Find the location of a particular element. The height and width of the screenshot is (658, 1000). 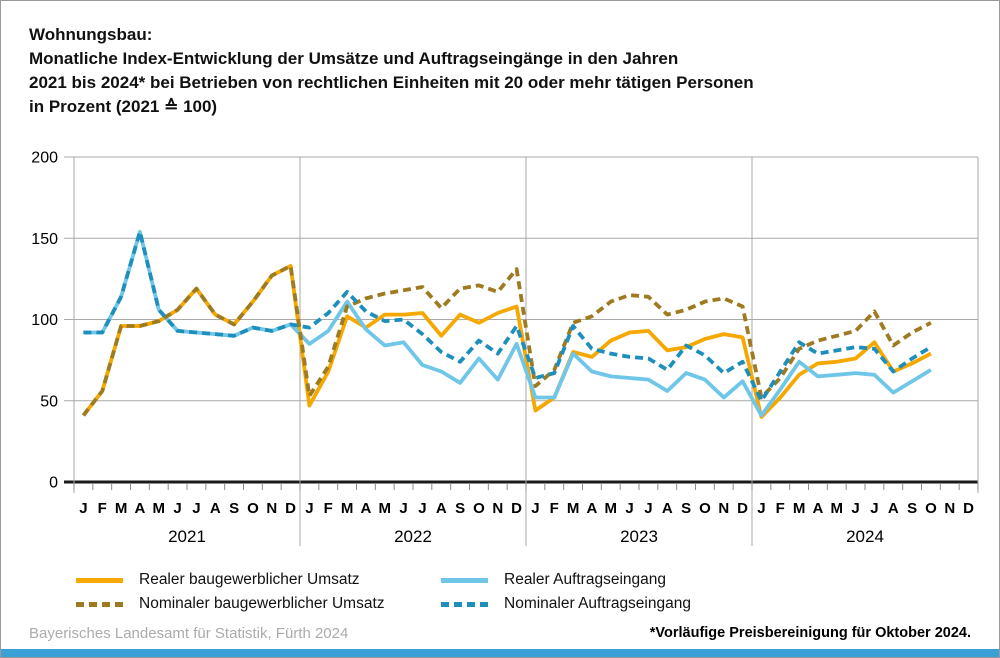

chart-title-line4: in Prozent (2021 ≙ 100) is located at coordinates (123, 106).